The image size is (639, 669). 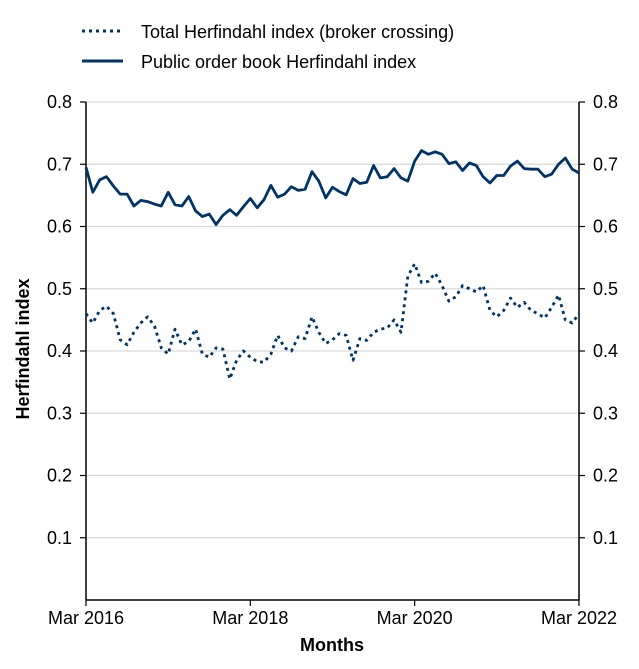 What do you see at coordinates (605, 102) in the screenshot?
I see `y-tick-label-right: 0.8` at bounding box center [605, 102].